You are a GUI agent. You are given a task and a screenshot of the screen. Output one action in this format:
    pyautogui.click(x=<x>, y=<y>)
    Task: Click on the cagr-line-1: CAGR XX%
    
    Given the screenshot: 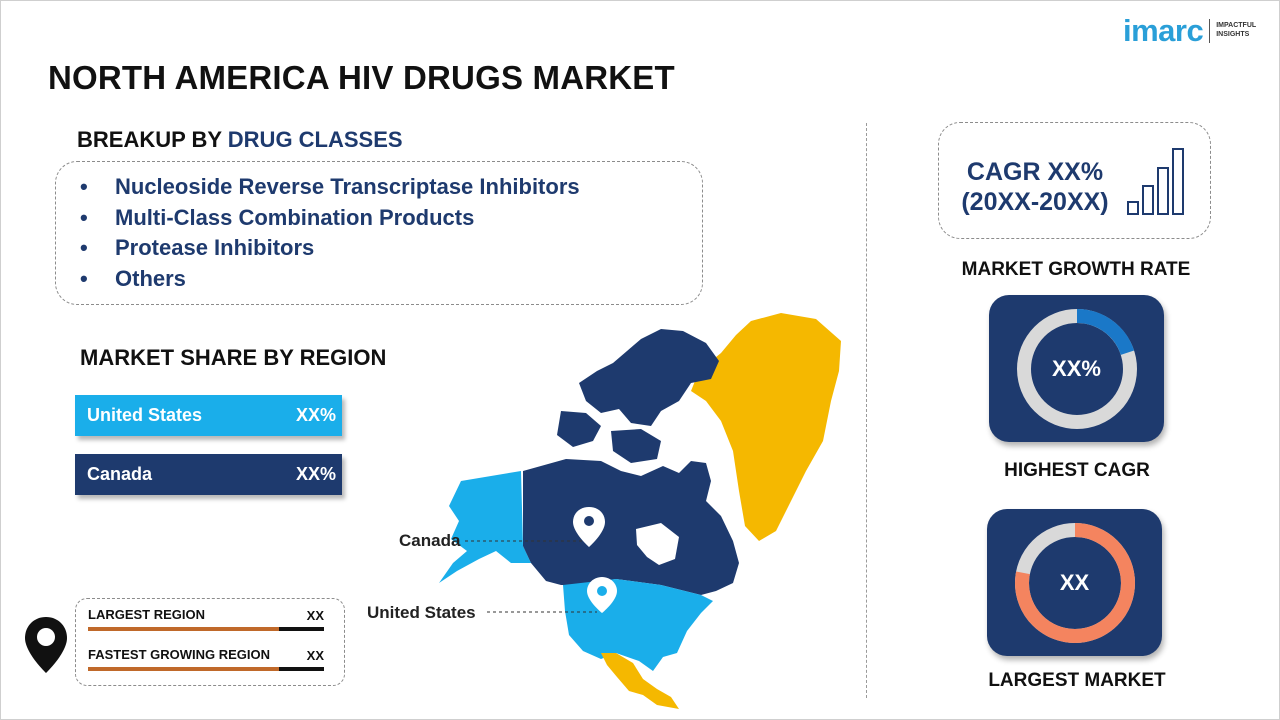 What is the action you would take?
    pyautogui.click(x=1035, y=172)
    